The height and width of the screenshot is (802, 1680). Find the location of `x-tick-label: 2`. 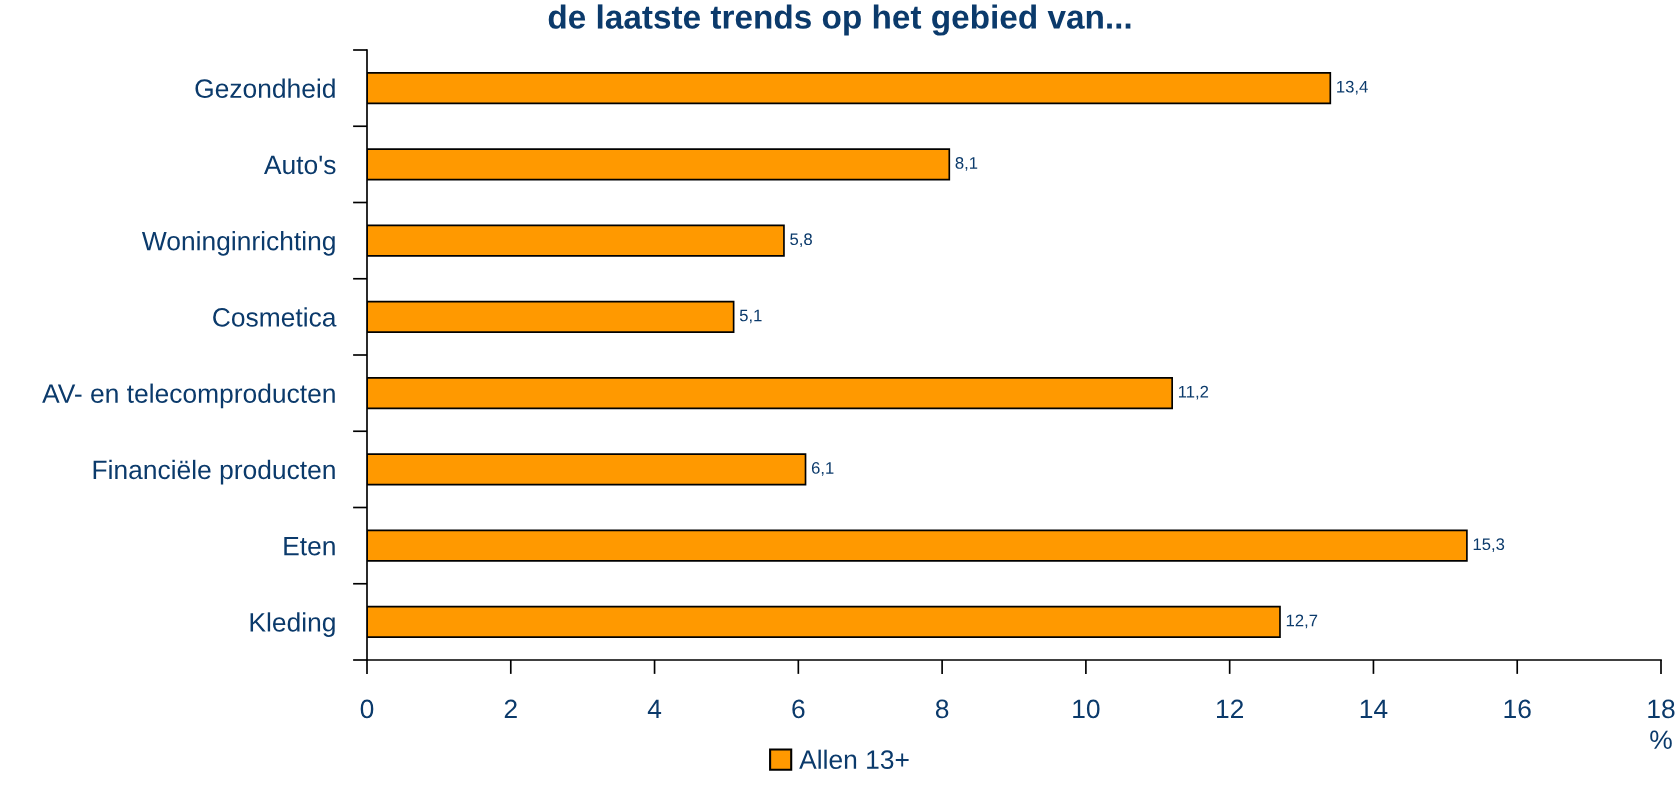

x-tick-label: 2 is located at coordinates (510, 709).